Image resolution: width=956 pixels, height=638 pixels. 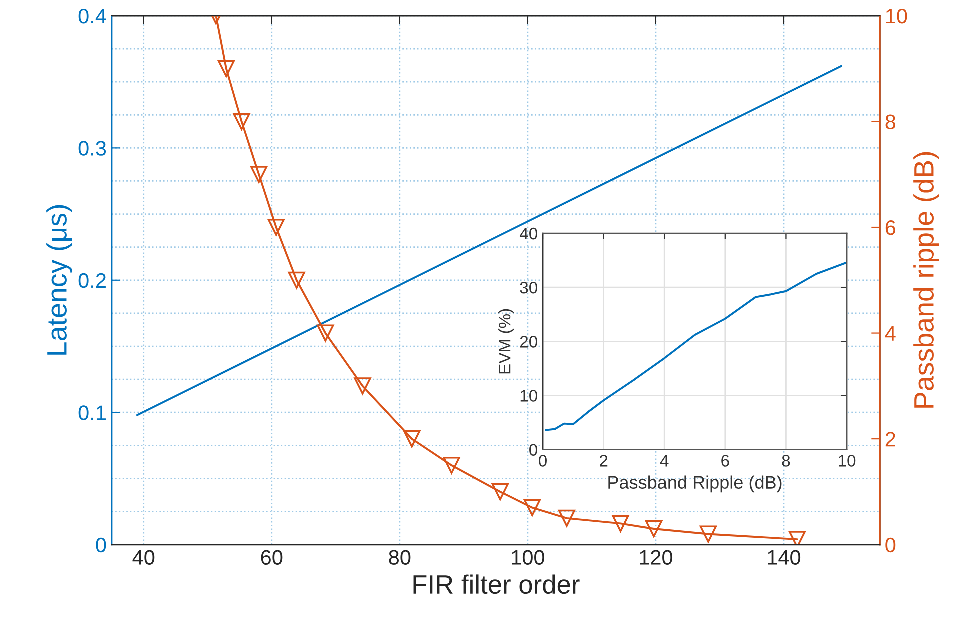 What do you see at coordinates (272, 558) in the screenshot?
I see `x-tick-label: 60` at bounding box center [272, 558].